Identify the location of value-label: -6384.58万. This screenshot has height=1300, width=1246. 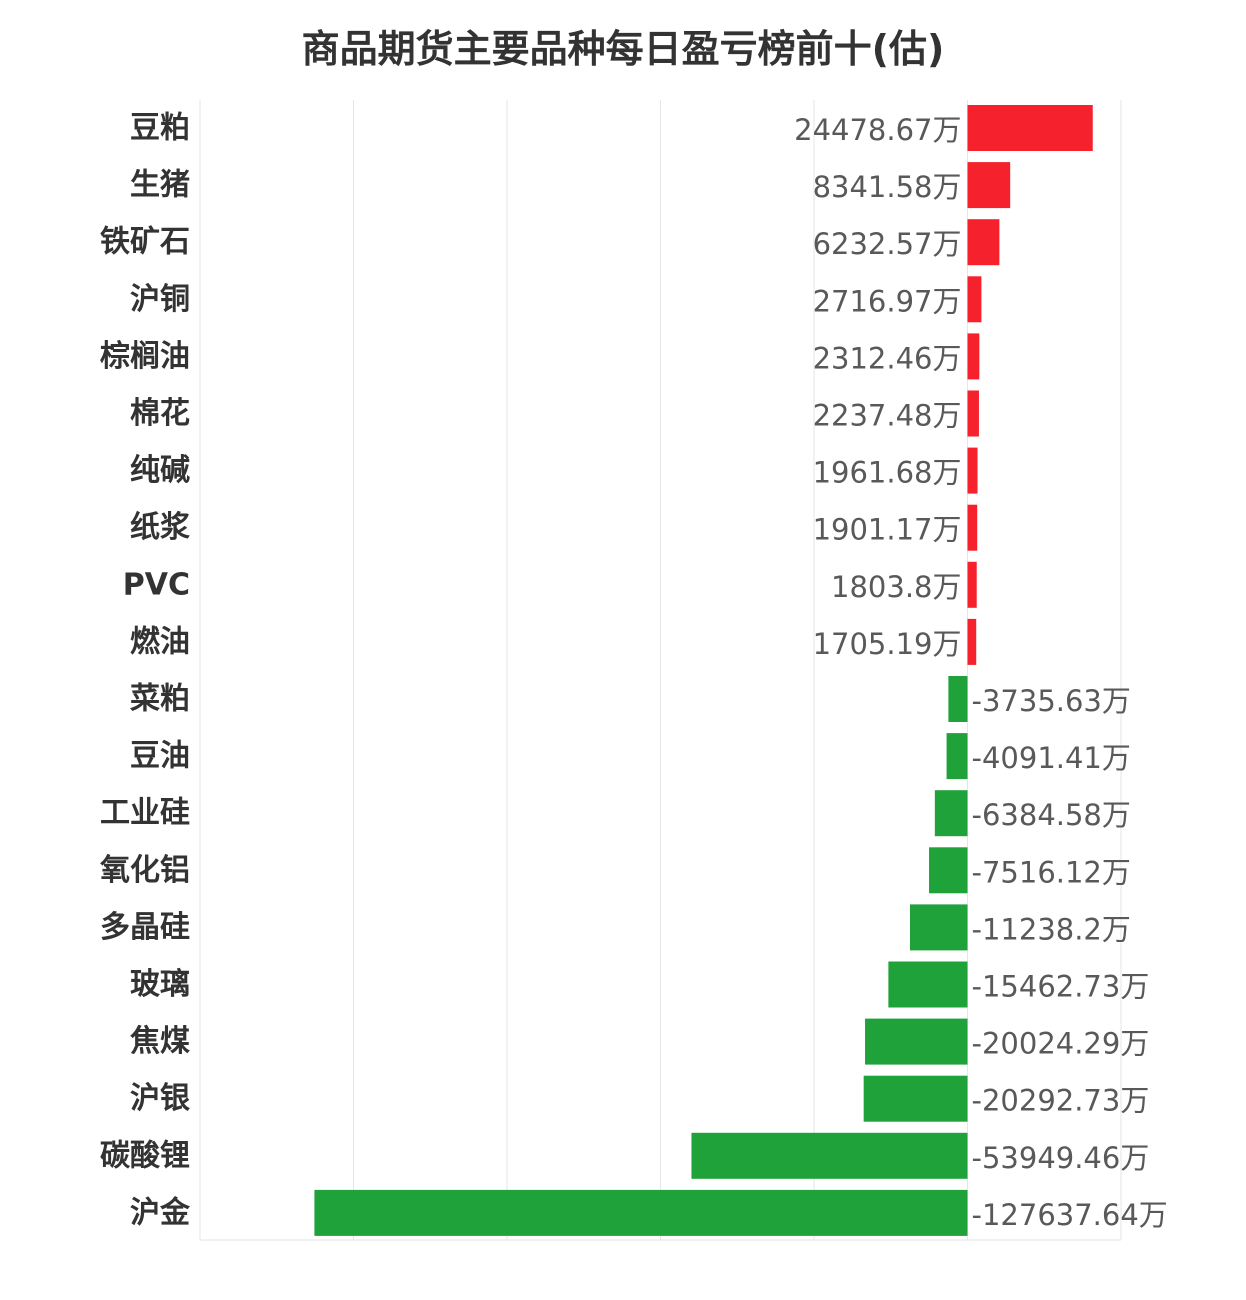
(1051, 815).